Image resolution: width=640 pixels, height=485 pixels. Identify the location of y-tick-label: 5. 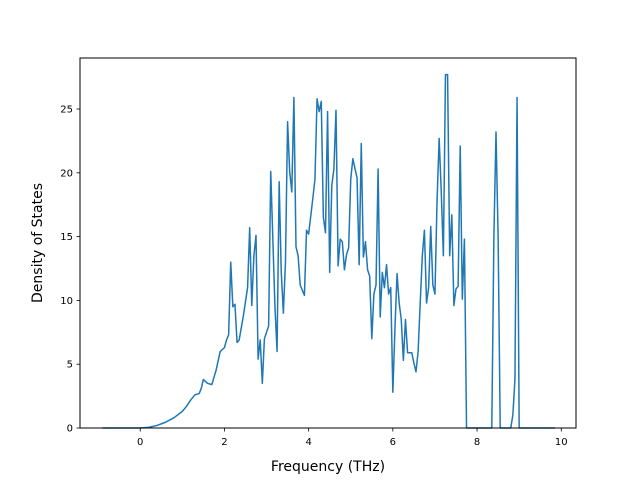
(70, 365).